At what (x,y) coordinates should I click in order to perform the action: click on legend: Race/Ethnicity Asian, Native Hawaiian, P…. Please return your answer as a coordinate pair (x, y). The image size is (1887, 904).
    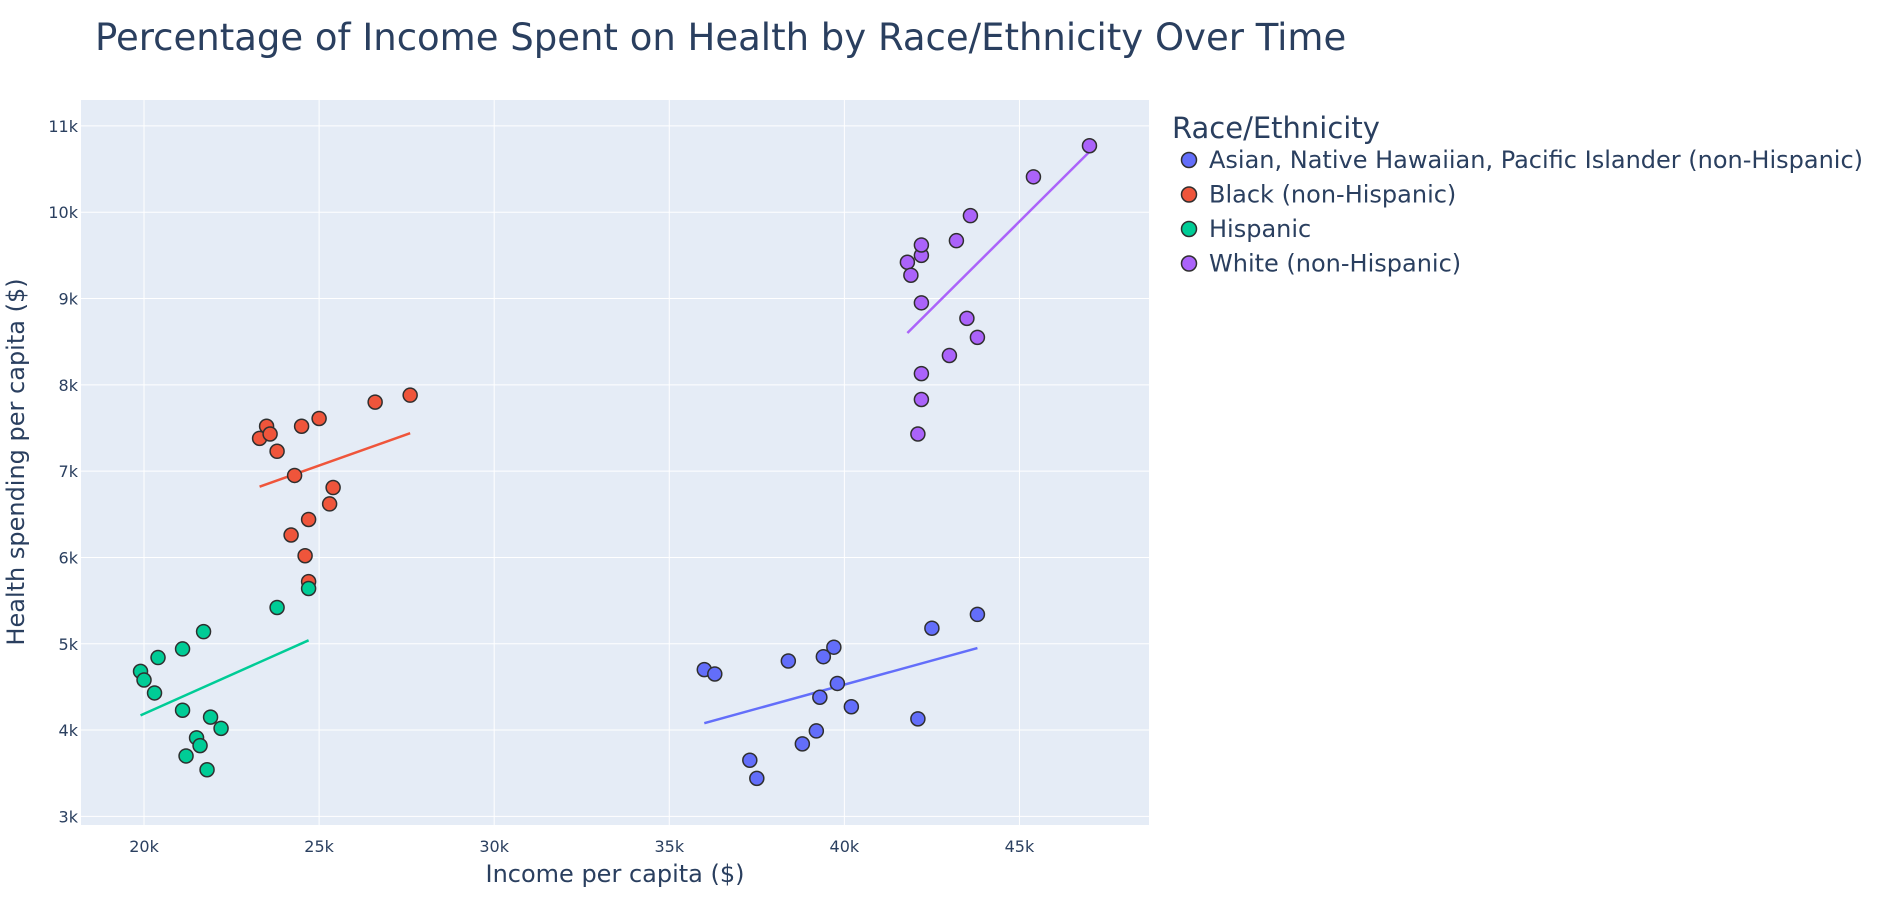
    Looking at the image, I should click on (1517, 194).